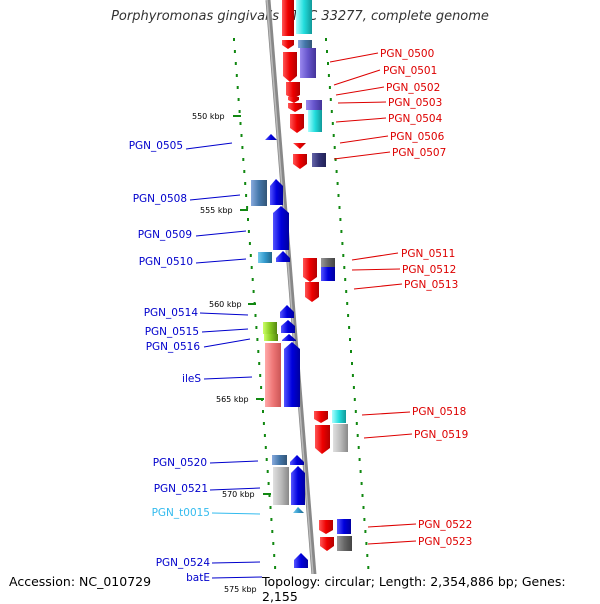 The width and height of the screenshot is (600, 604). Describe the element at coordinates (298, 485) in the screenshot. I see `gene-arrow-pgn0521` at that location.